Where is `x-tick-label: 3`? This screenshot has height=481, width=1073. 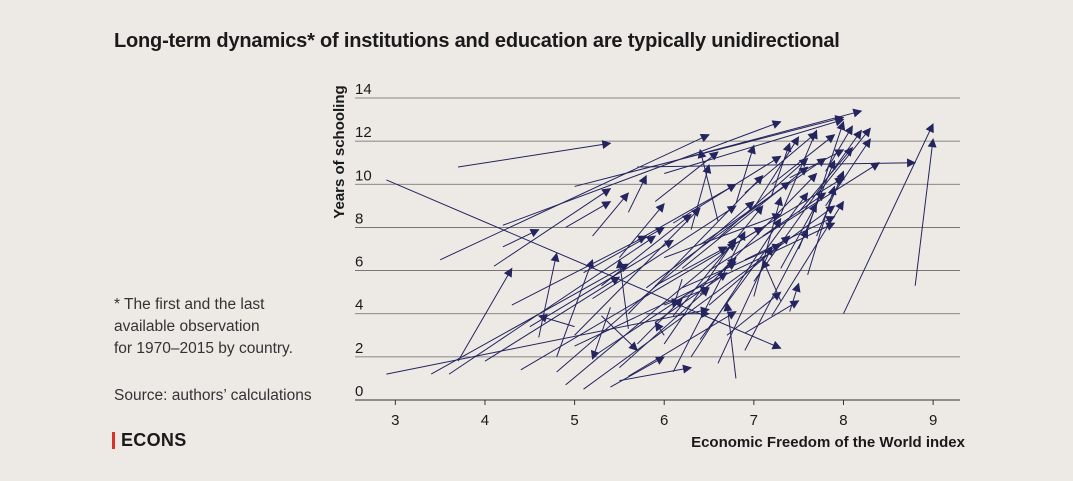 x-tick-label: 3 is located at coordinates (395, 420).